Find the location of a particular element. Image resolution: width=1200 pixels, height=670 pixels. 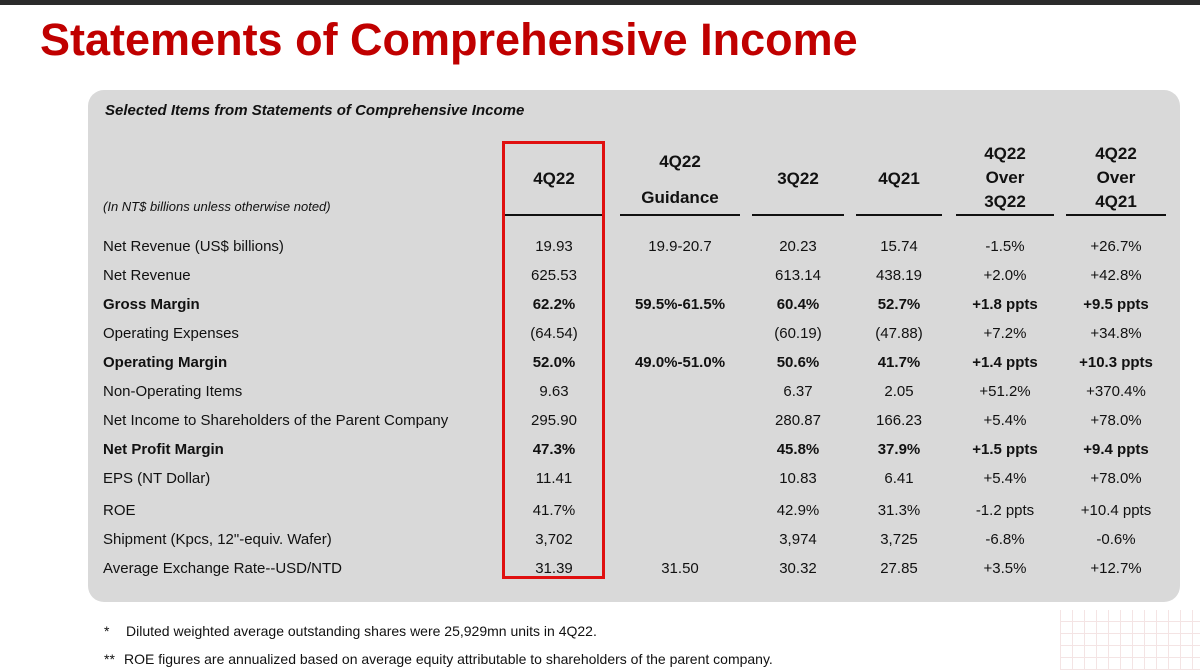

table-cell: 625.53 is located at coordinates (554, 275).